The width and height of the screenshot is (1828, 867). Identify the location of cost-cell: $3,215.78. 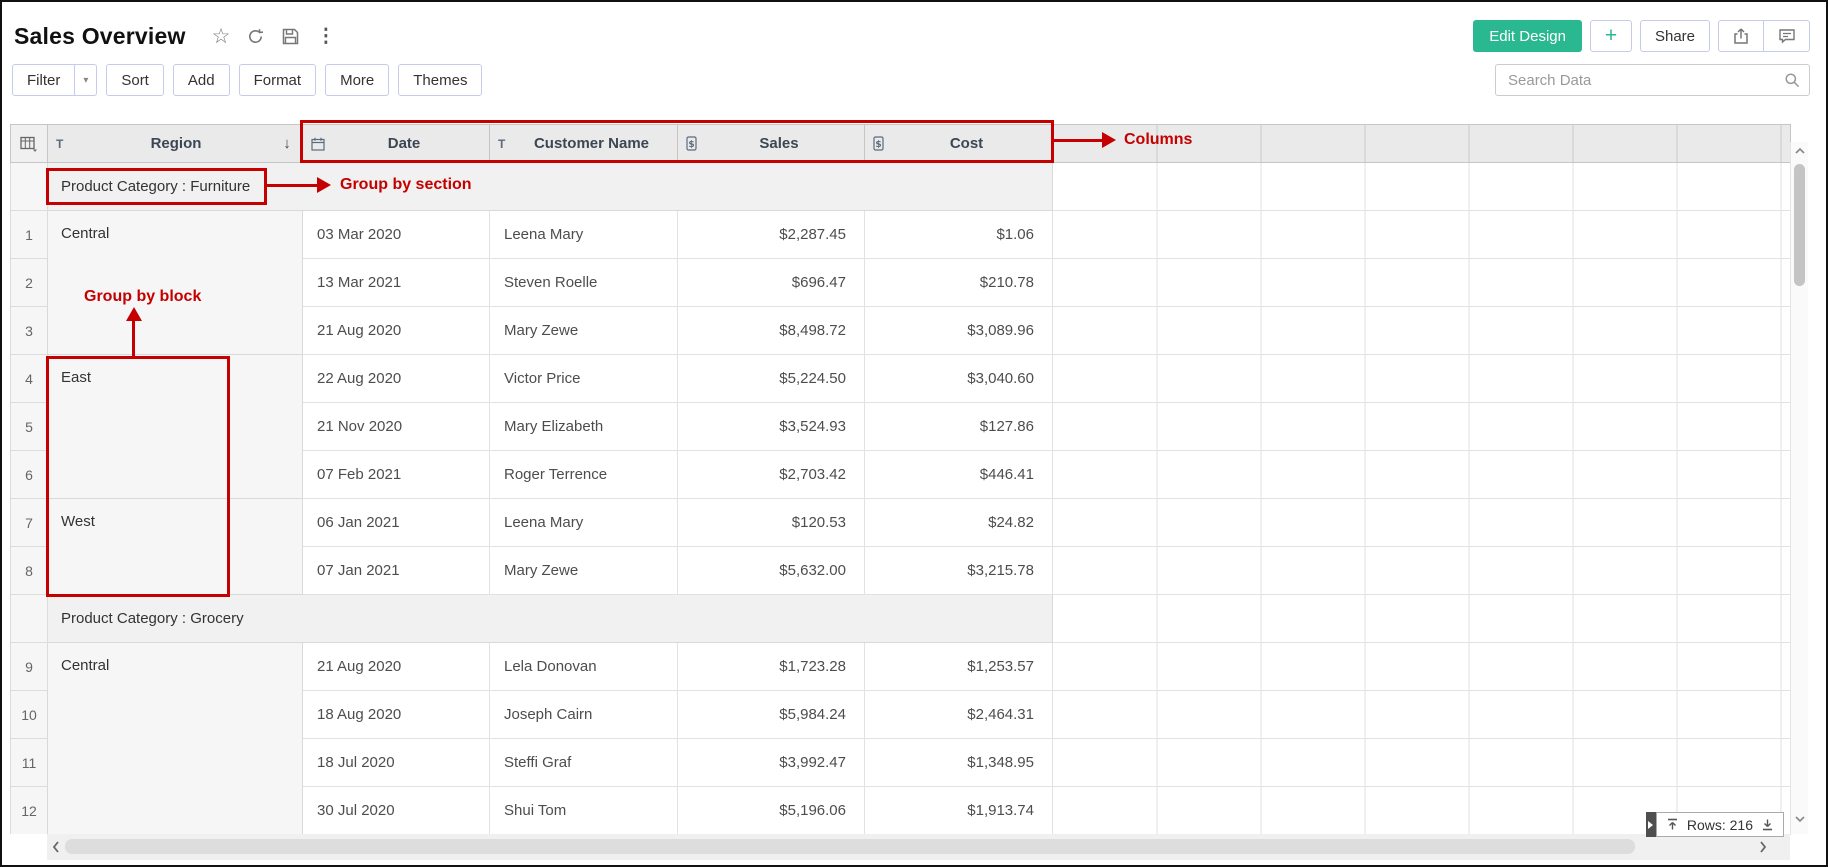
(958, 570).